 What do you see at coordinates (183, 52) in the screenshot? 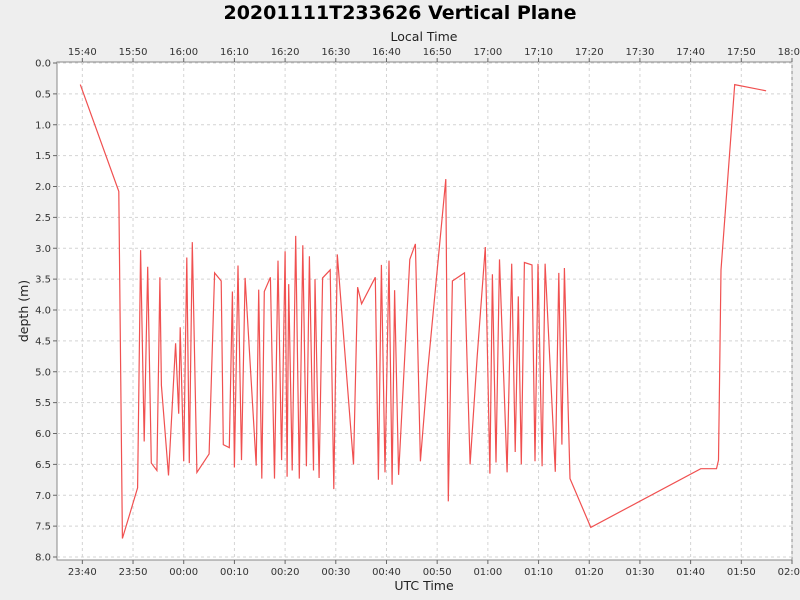
I see `x-tick-label-local: 16:00` at bounding box center [183, 52].